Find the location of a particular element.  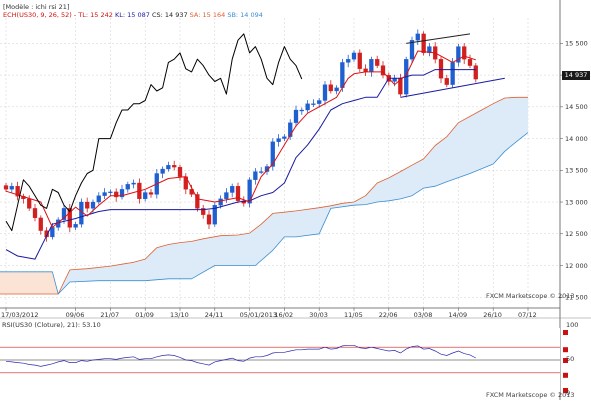

rsi-label-0: 0 is located at coordinates (568, 393).